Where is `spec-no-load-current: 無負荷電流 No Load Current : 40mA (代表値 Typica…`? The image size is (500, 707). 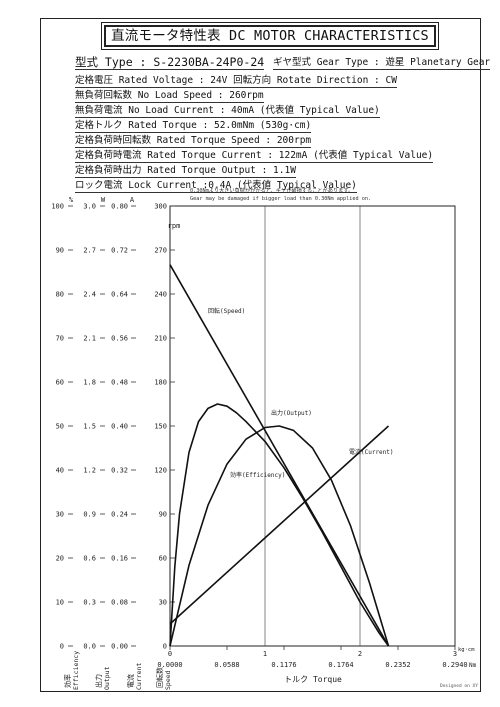
spec-no-load-current: 無負荷電流 No Load Current : 40mA (代表値 Typica… is located at coordinates (227, 111).